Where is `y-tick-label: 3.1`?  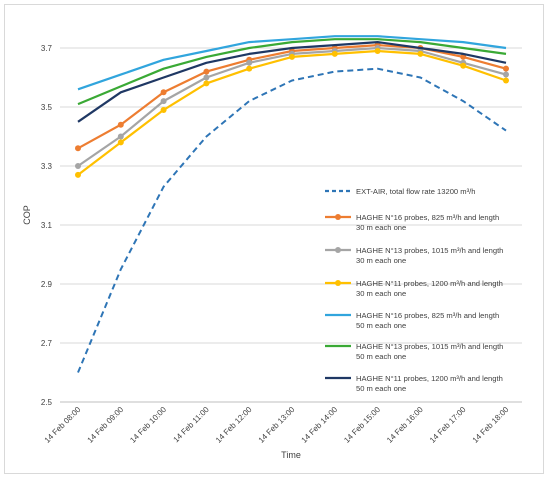
y-tick-label: 3.1 is located at coordinates (47, 225).